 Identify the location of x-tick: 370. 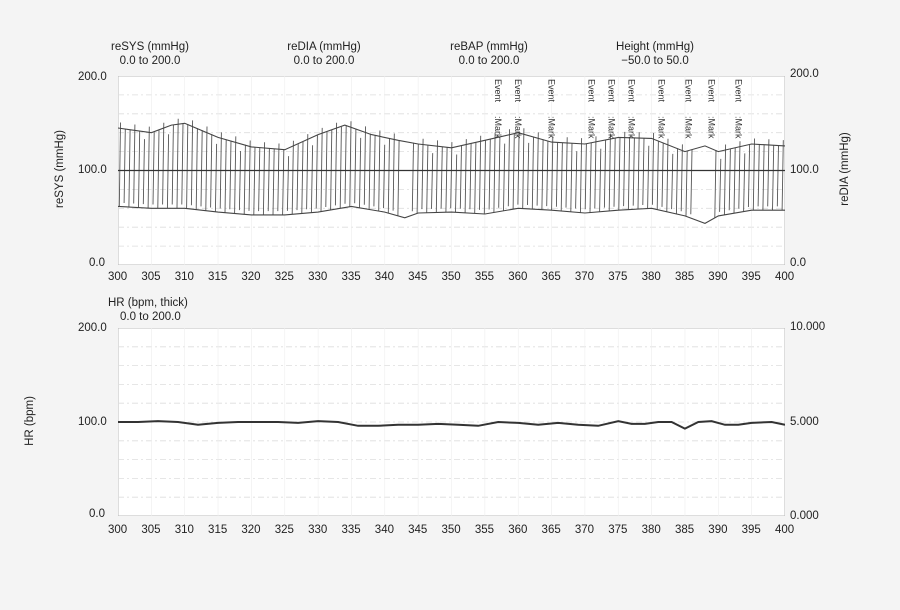
(584, 530).